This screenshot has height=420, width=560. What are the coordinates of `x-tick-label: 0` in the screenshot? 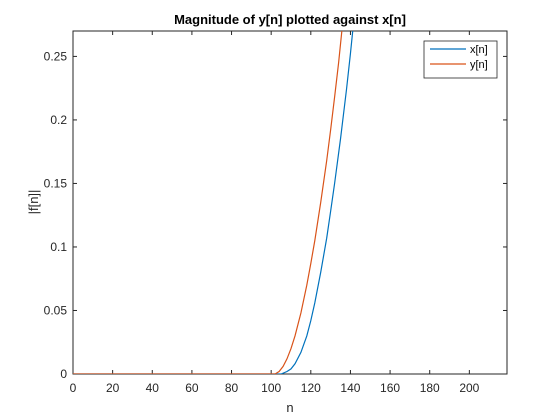 It's located at (73, 388).